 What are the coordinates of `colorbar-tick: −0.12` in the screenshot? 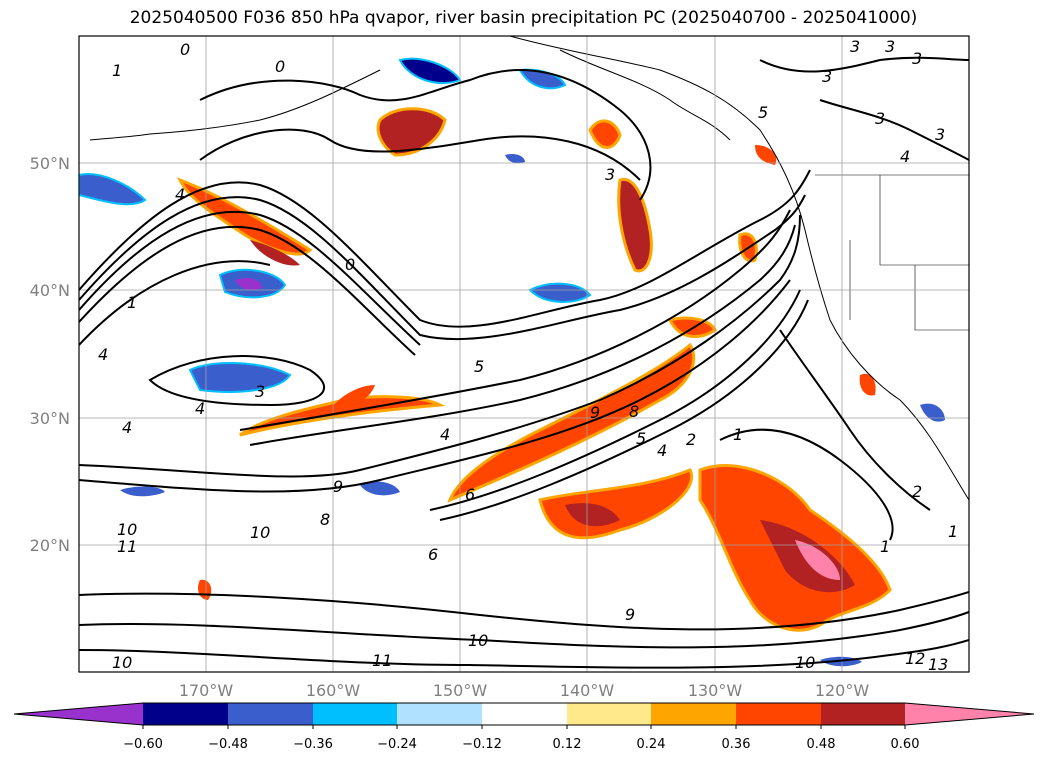 It's located at (482, 744).